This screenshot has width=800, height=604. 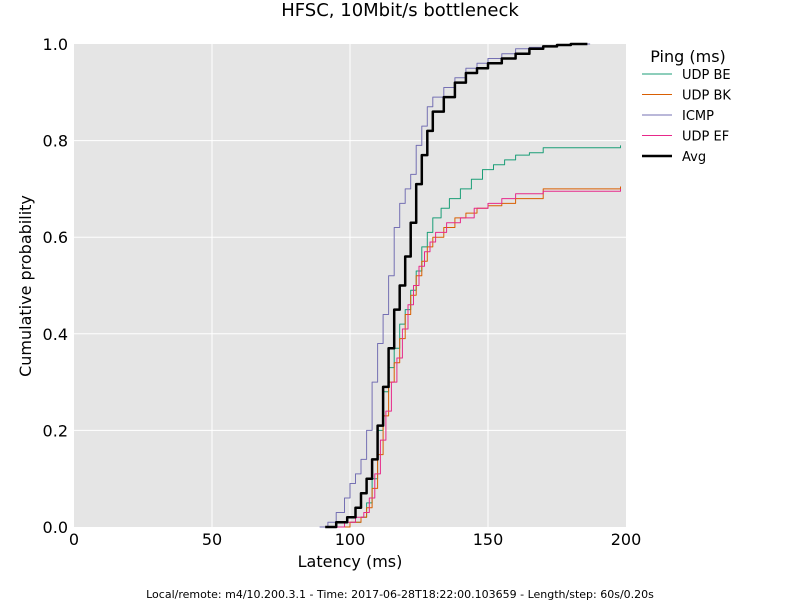 I want to click on x-tick-label: 0, so click(x=74, y=539).